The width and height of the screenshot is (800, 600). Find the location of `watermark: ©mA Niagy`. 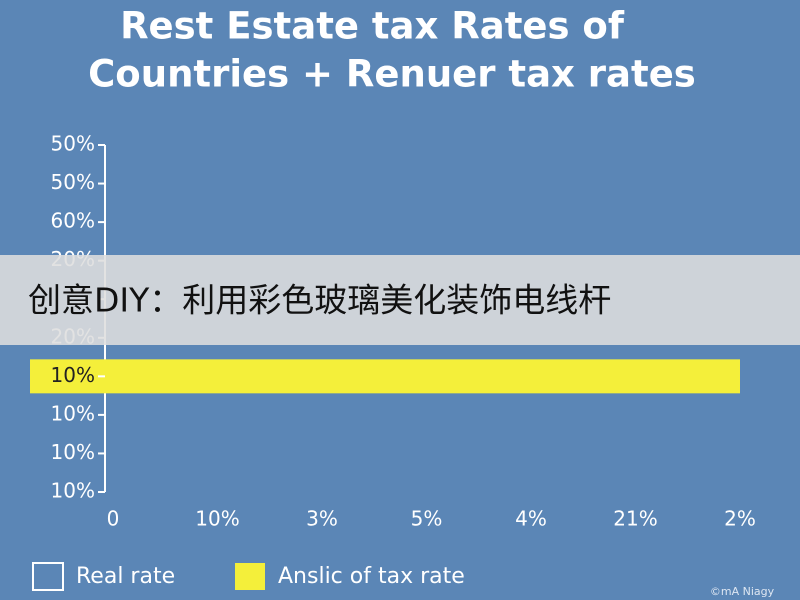

watermark: ©mA Niagy is located at coordinates (742, 591).